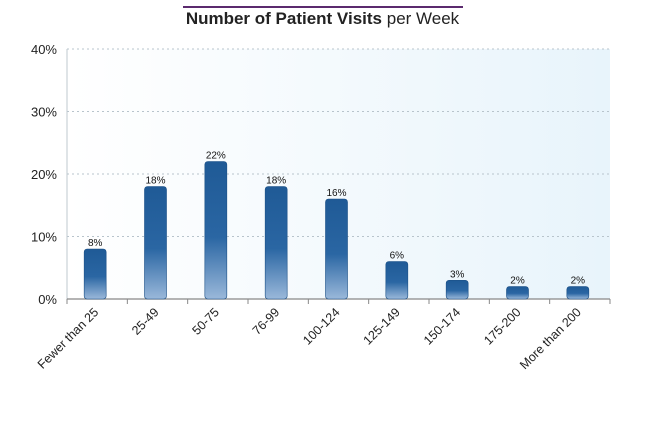 This screenshot has height=439, width=645. I want to click on data-label: 3%, so click(457, 274).